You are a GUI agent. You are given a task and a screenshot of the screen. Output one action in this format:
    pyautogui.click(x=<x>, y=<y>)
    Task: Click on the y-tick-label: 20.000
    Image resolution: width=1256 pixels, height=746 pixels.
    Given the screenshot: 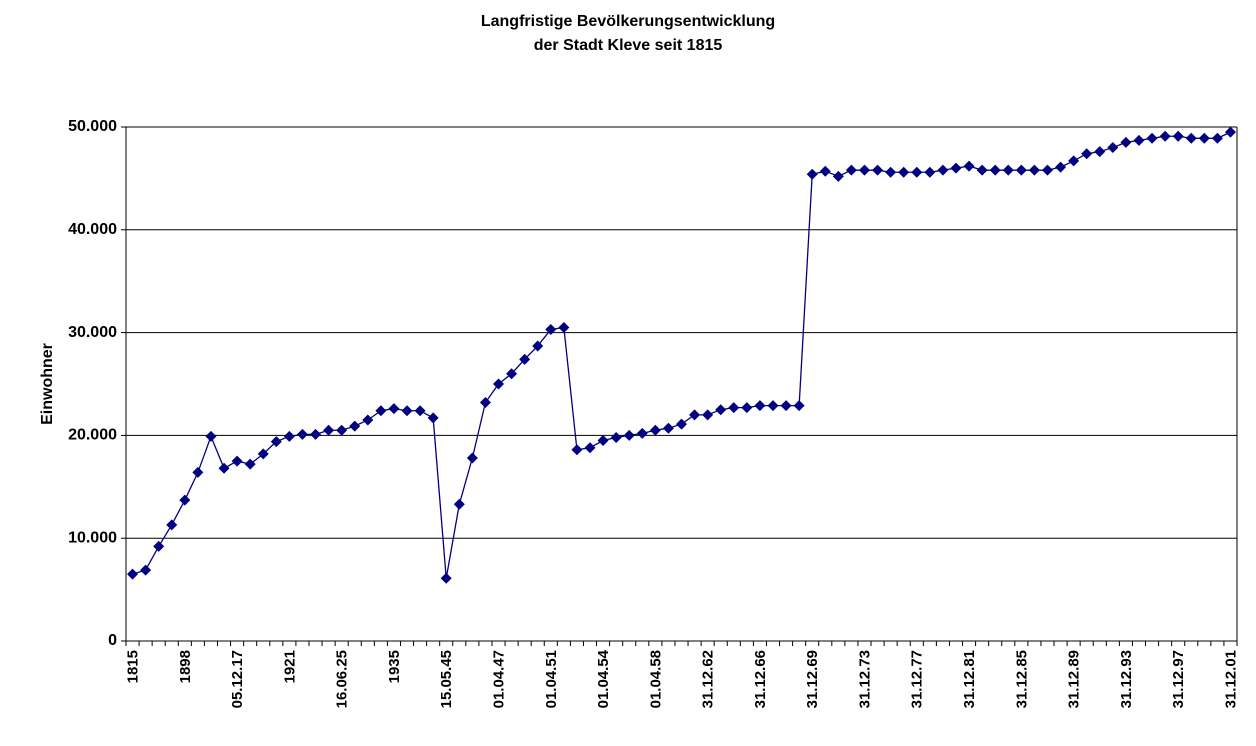 What is the action you would take?
    pyautogui.click(x=92, y=435)
    